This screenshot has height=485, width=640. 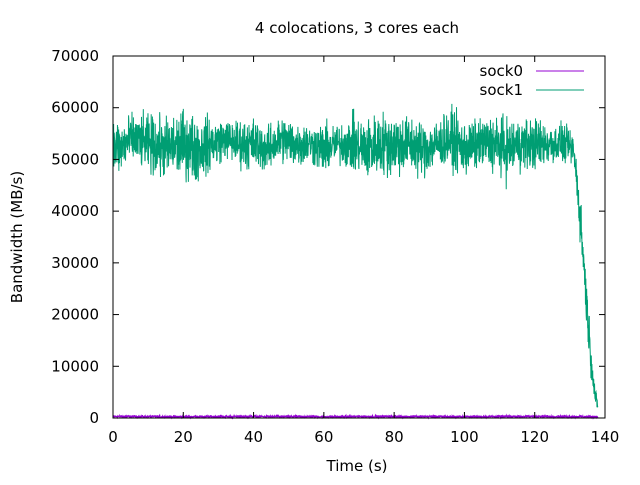 What do you see at coordinates (253, 437) in the screenshot?
I see `x-tick-label: 40` at bounding box center [253, 437].